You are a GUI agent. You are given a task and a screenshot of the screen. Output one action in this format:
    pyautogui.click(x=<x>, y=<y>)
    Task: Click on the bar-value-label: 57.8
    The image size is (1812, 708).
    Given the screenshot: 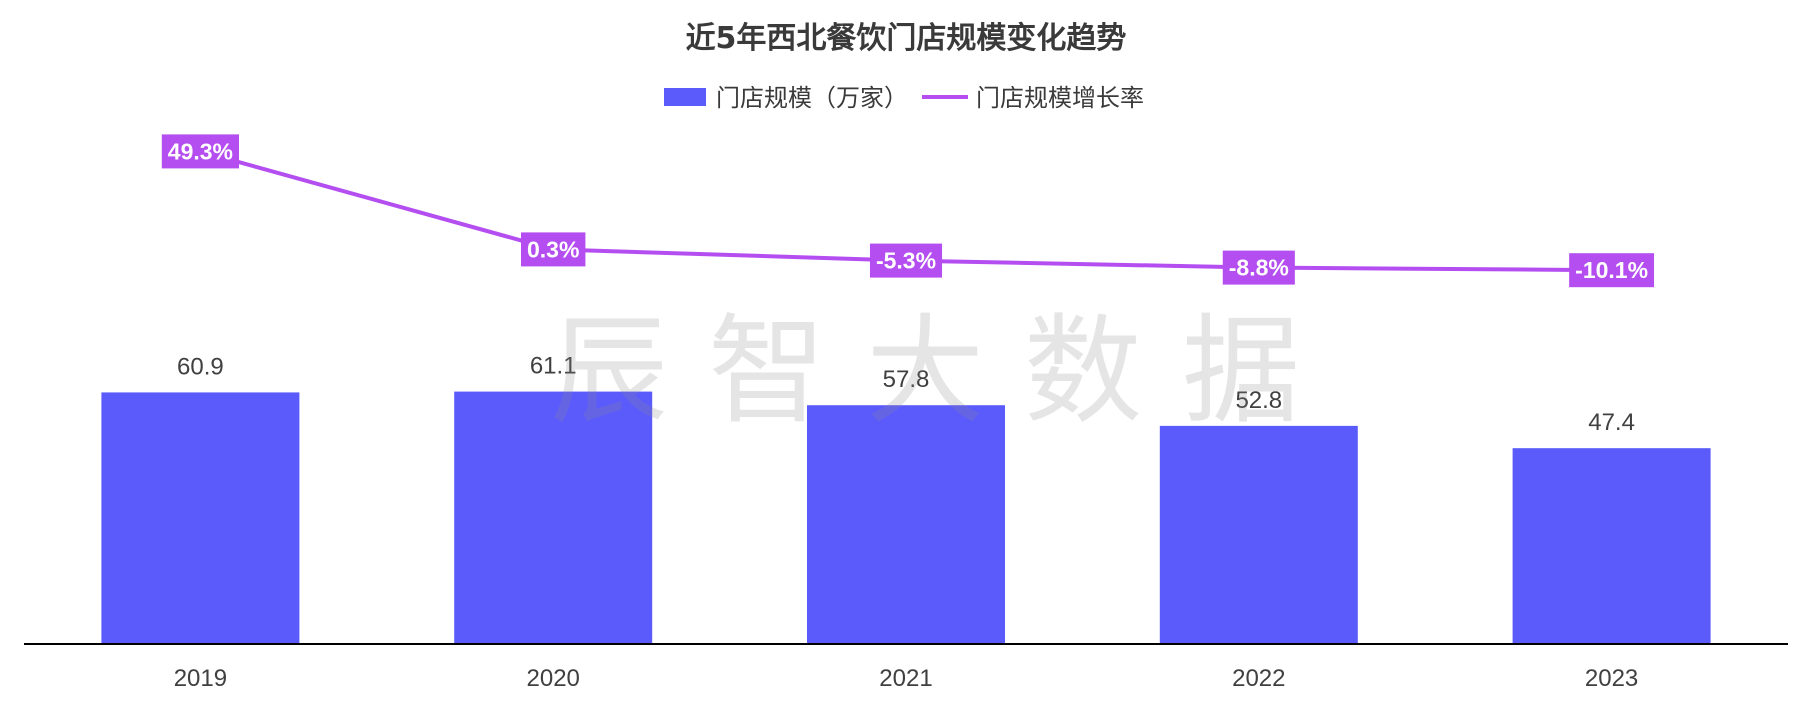 What is the action you would take?
    pyautogui.click(x=906, y=379)
    